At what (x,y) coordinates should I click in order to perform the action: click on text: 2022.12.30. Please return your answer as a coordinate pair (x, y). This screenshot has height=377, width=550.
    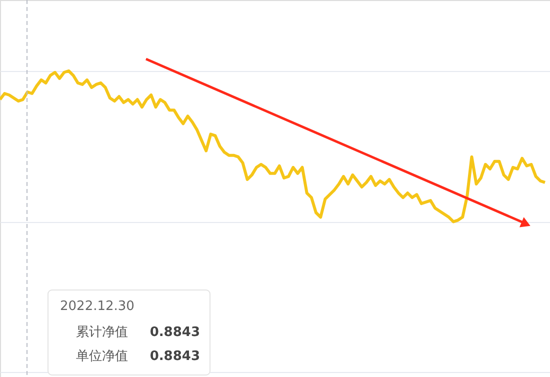
    Looking at the image, I should click on (97, 306).